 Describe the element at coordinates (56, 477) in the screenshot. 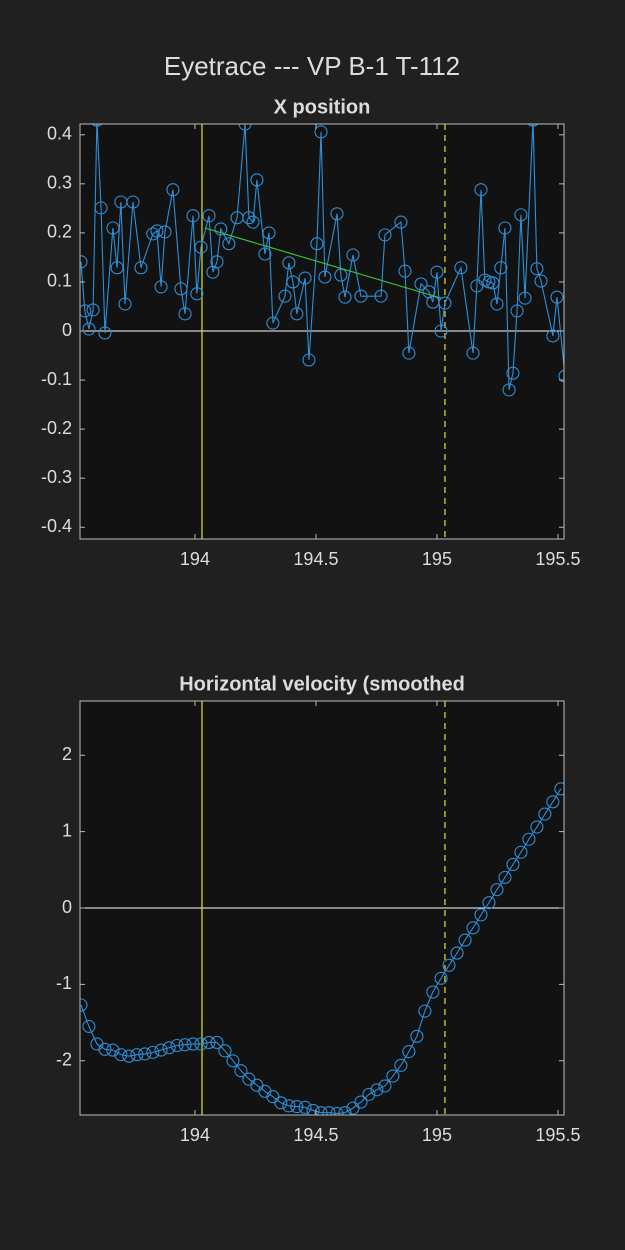

I see `y-tick-label: -0.3` at that location.